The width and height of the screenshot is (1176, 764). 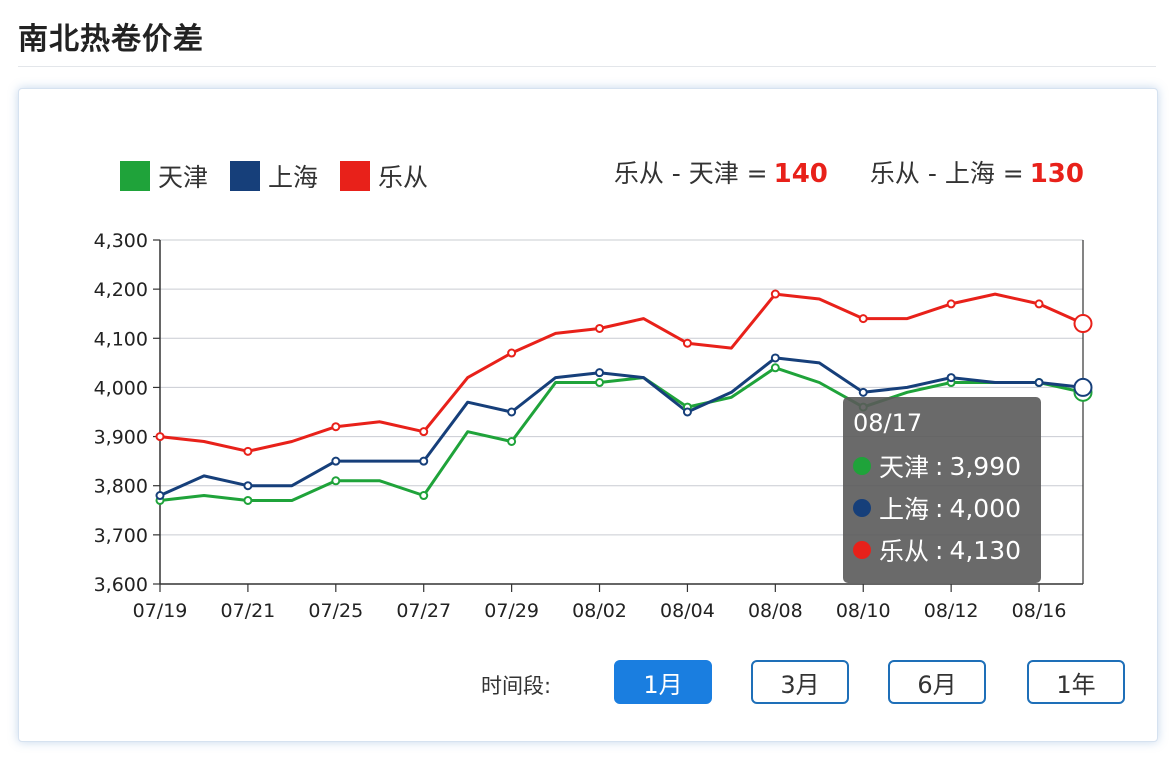 What do you see at coordinates (1039, 611) in the screenshot?
I see `x-tick-label: 08/16` at bounding box center [1039, 611].